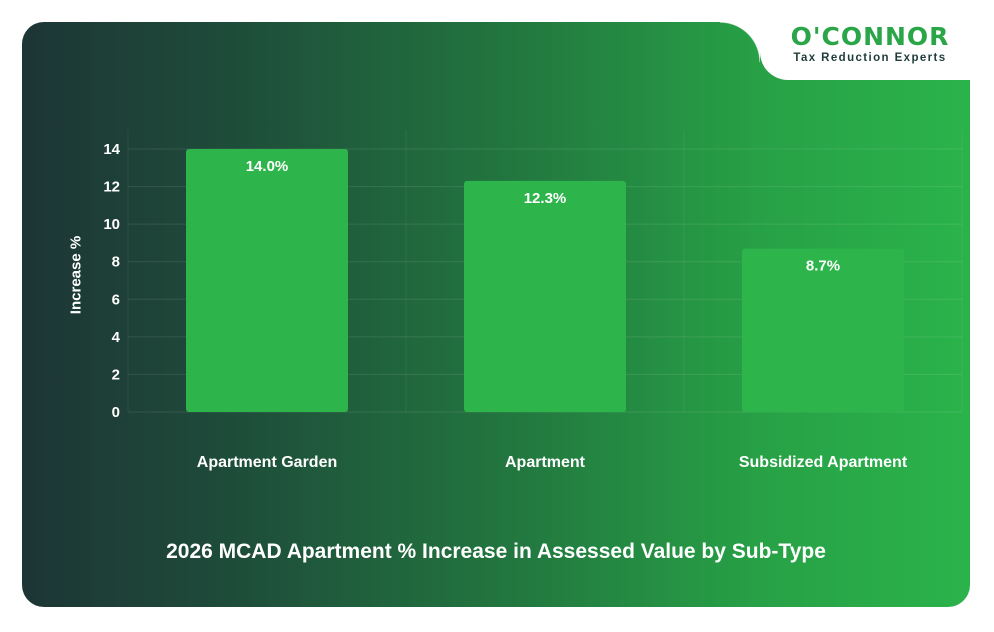 The width and height of the screenshot is (994, 632). What do you see at coordinates (545, 462) in the screenshot?
I see `x-tick-label: Apartment` at bounding box center [545, 462].